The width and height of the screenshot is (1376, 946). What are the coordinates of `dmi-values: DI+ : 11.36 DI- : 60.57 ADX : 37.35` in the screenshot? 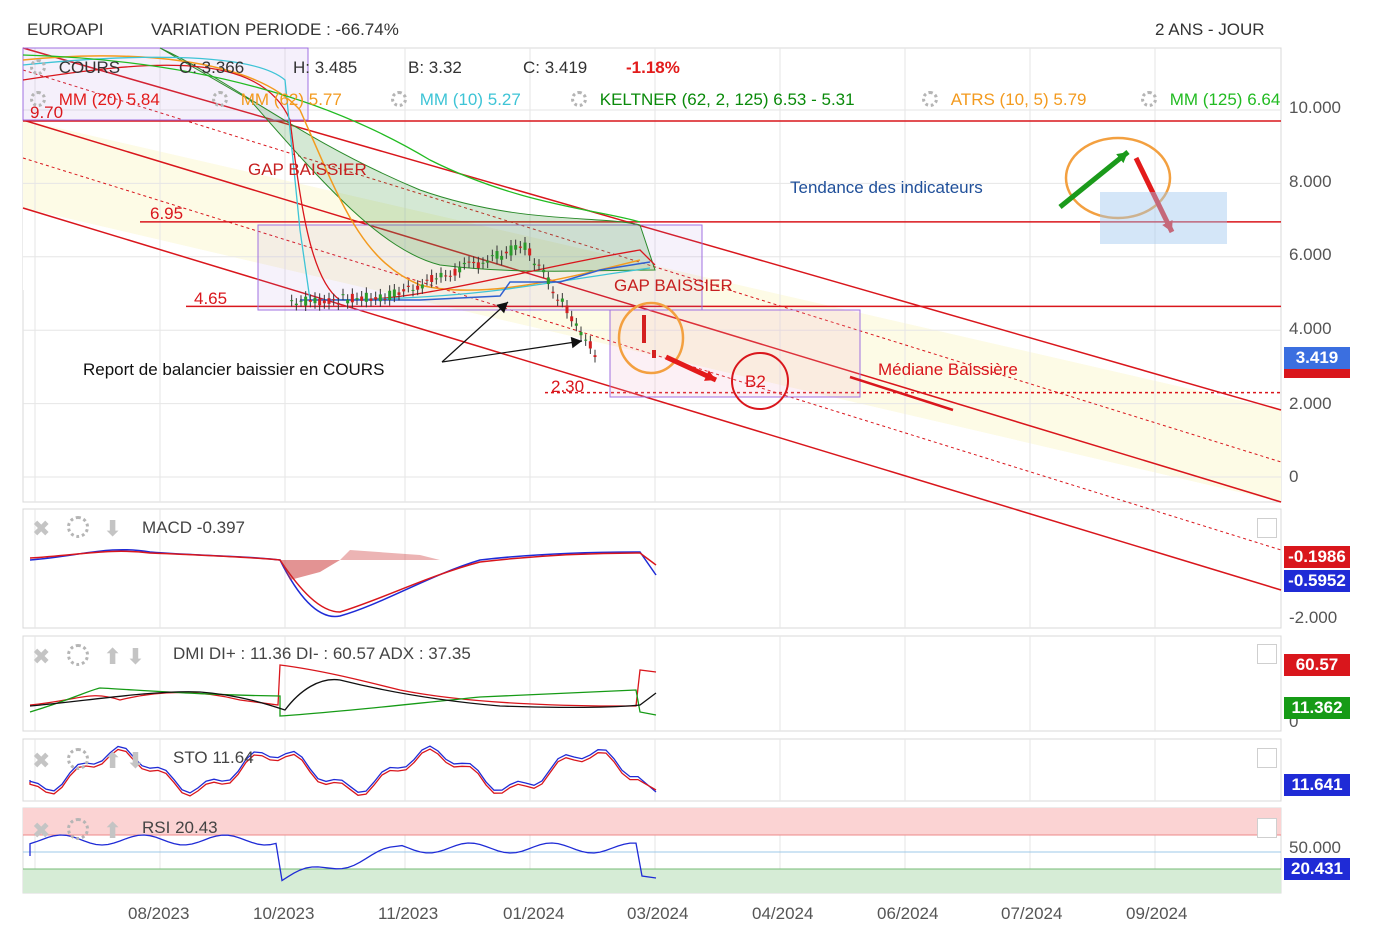 It's located at (339, 653).